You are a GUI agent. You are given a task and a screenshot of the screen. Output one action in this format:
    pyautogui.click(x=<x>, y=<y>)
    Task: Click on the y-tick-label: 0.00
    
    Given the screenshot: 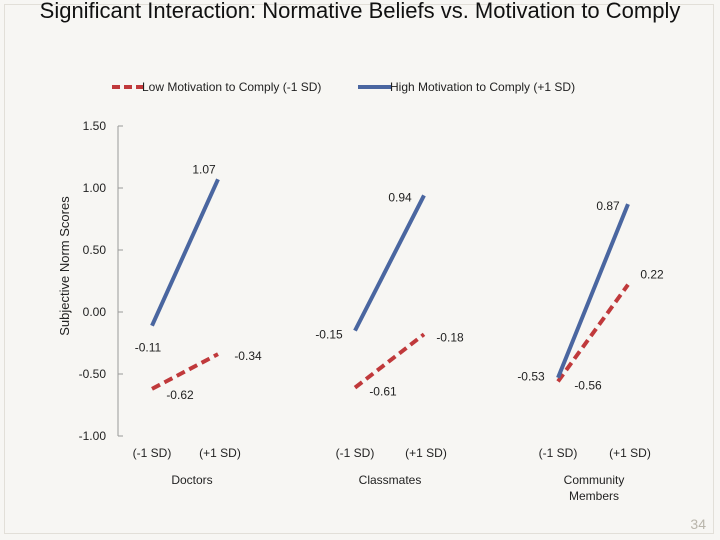 What is the action you would take?
    pyautogui.click(x=95, y=312)
    